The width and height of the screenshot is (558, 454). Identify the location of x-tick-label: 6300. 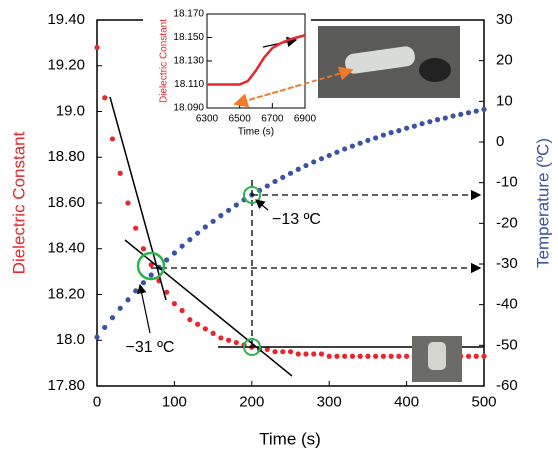
(207, 119).